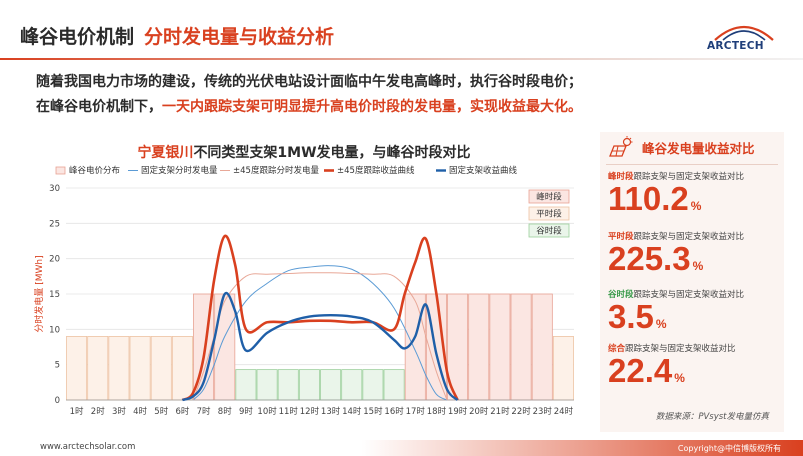 The image size is (803, 456). I want to click on intro-line-2-highlight: 一天内跟踪支架可明显提升高电价时段的发电量，实现收益最大化。, so click(372, 107).